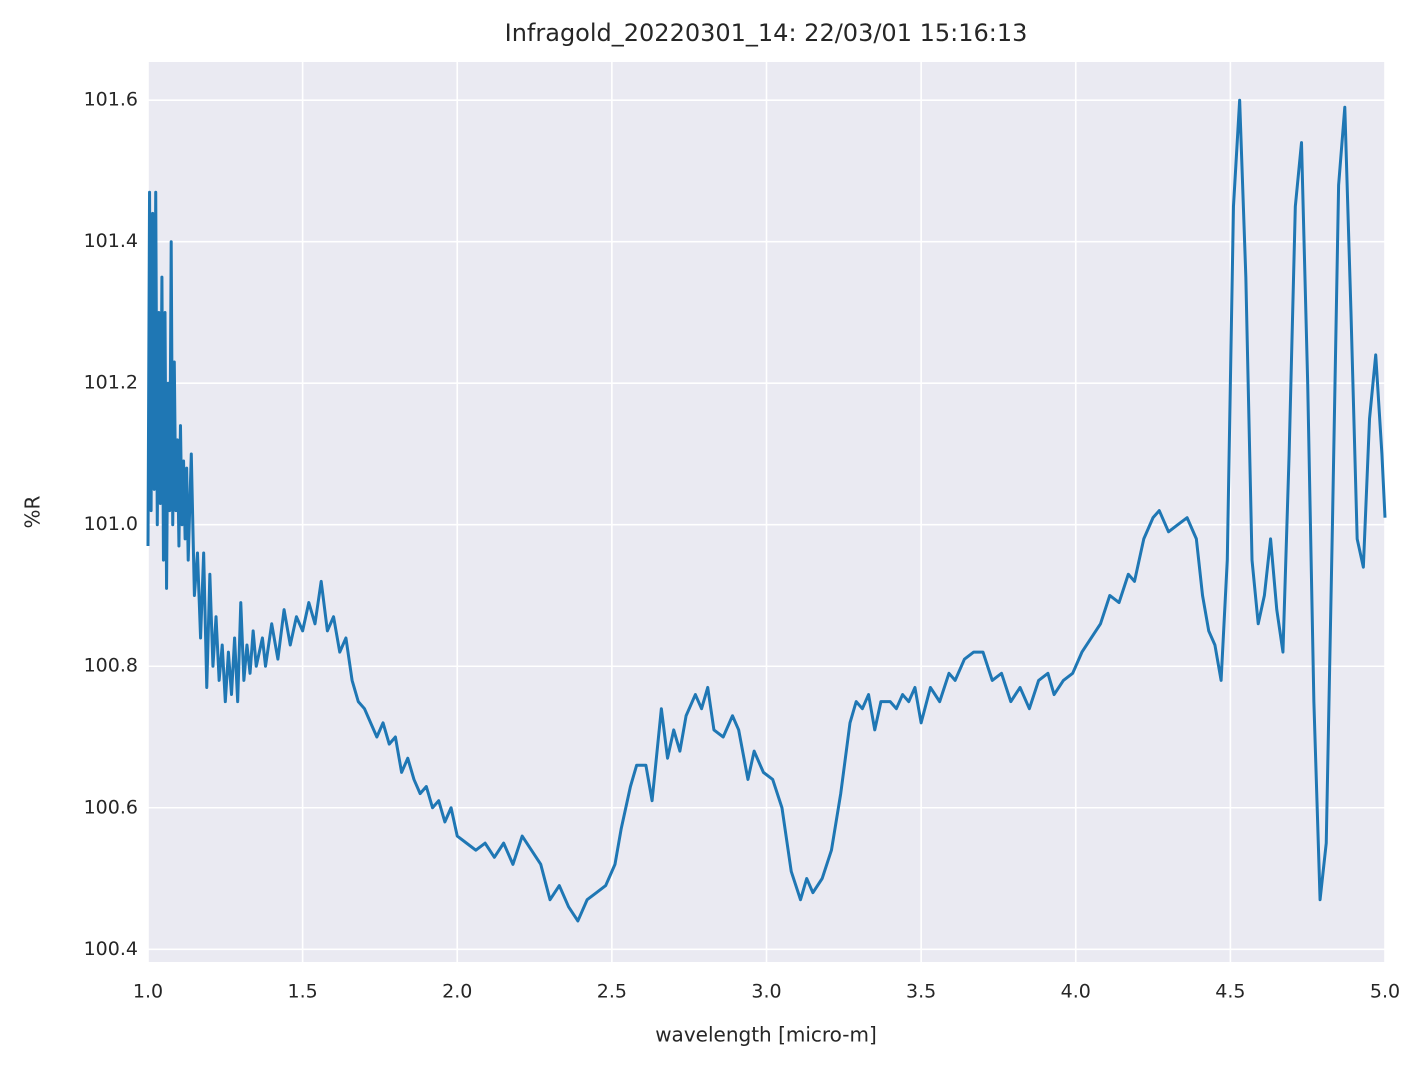  I want to click on chart-title: Infragold_20220301_14: 22/03/01 15:16:13, so click(766, 33).